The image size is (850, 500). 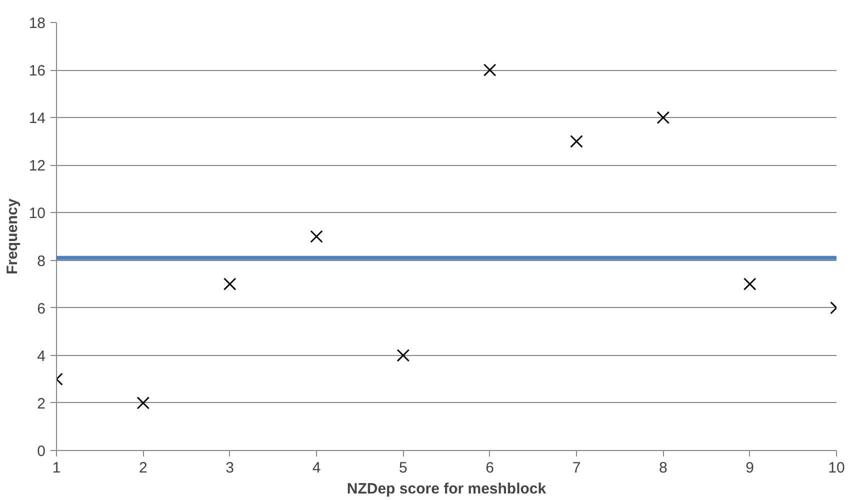 What do you see at coordinates (750, 468) in the screenshot?
I see `x-tick-label: 9` at bounding box center [750, 468].